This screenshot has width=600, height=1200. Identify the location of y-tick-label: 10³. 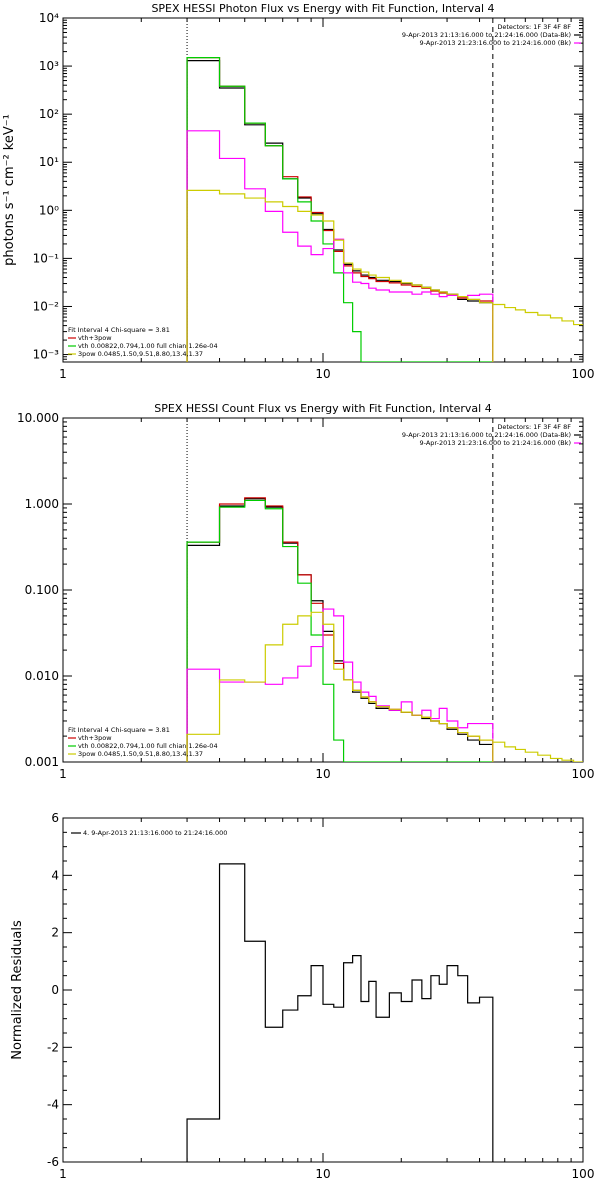
(49, 66).